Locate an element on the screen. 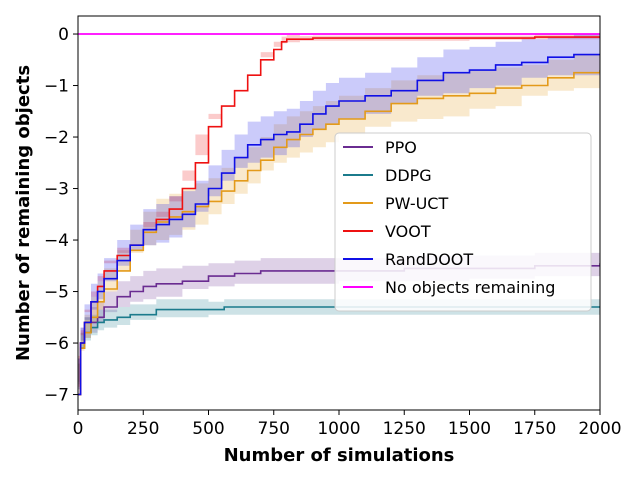 The height and width of the screenshot is (480, 640). y-tick-label: −3 is located at coordinates (56, 190).